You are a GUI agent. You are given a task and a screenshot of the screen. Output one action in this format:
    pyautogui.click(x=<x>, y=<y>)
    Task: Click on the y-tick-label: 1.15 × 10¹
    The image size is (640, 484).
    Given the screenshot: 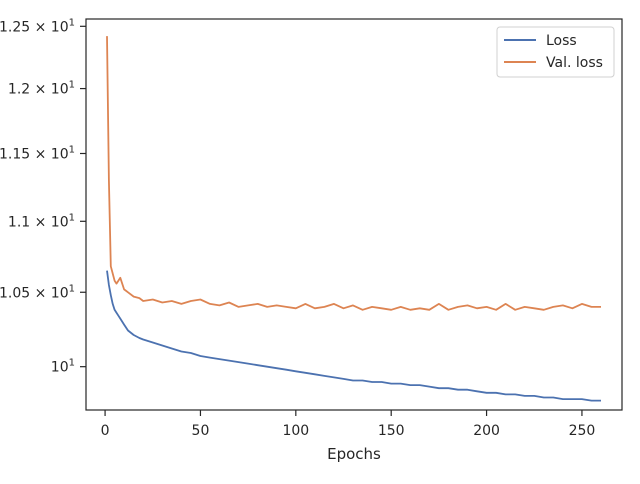 What is the action you would take?
    pyautogui.click(x=37, y=153)
    